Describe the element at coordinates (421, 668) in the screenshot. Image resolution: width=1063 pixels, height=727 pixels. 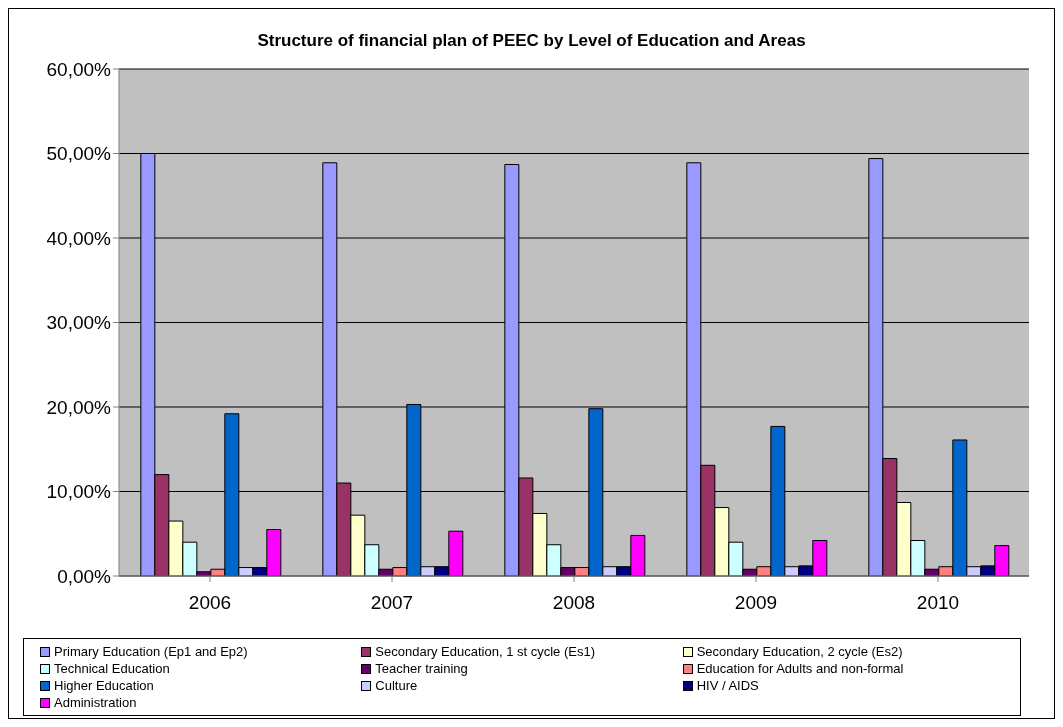
I see `legend-label: Teacher training` at that location.